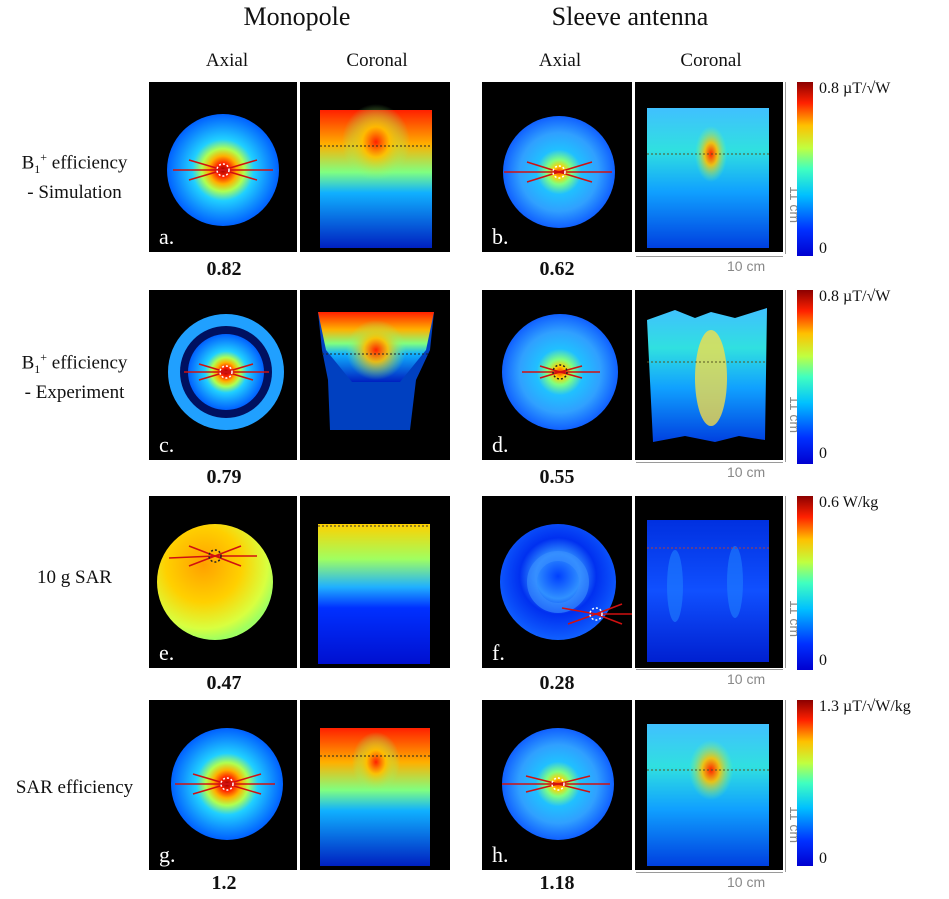 Image resolution: width=949 pixels, height=899 pixels. Describe the element at coordinates (224, 477) in the screenshot. I see `value-c: 0.79` at that location.